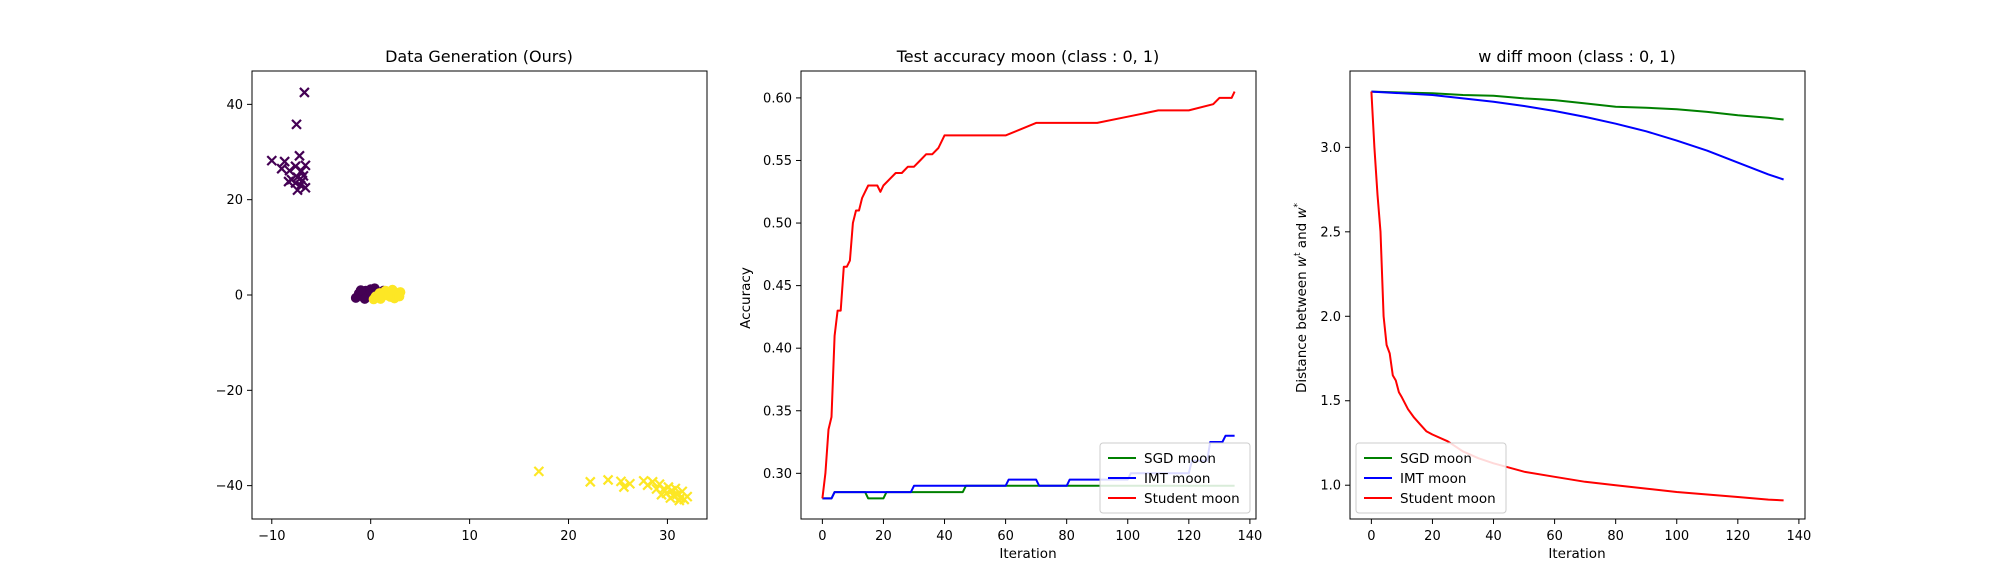  What do you see at coordinates (1798, 536) in the screenshot?
I see `wdiff-x-tick-label: 140` at bounding box center [1798, 536].